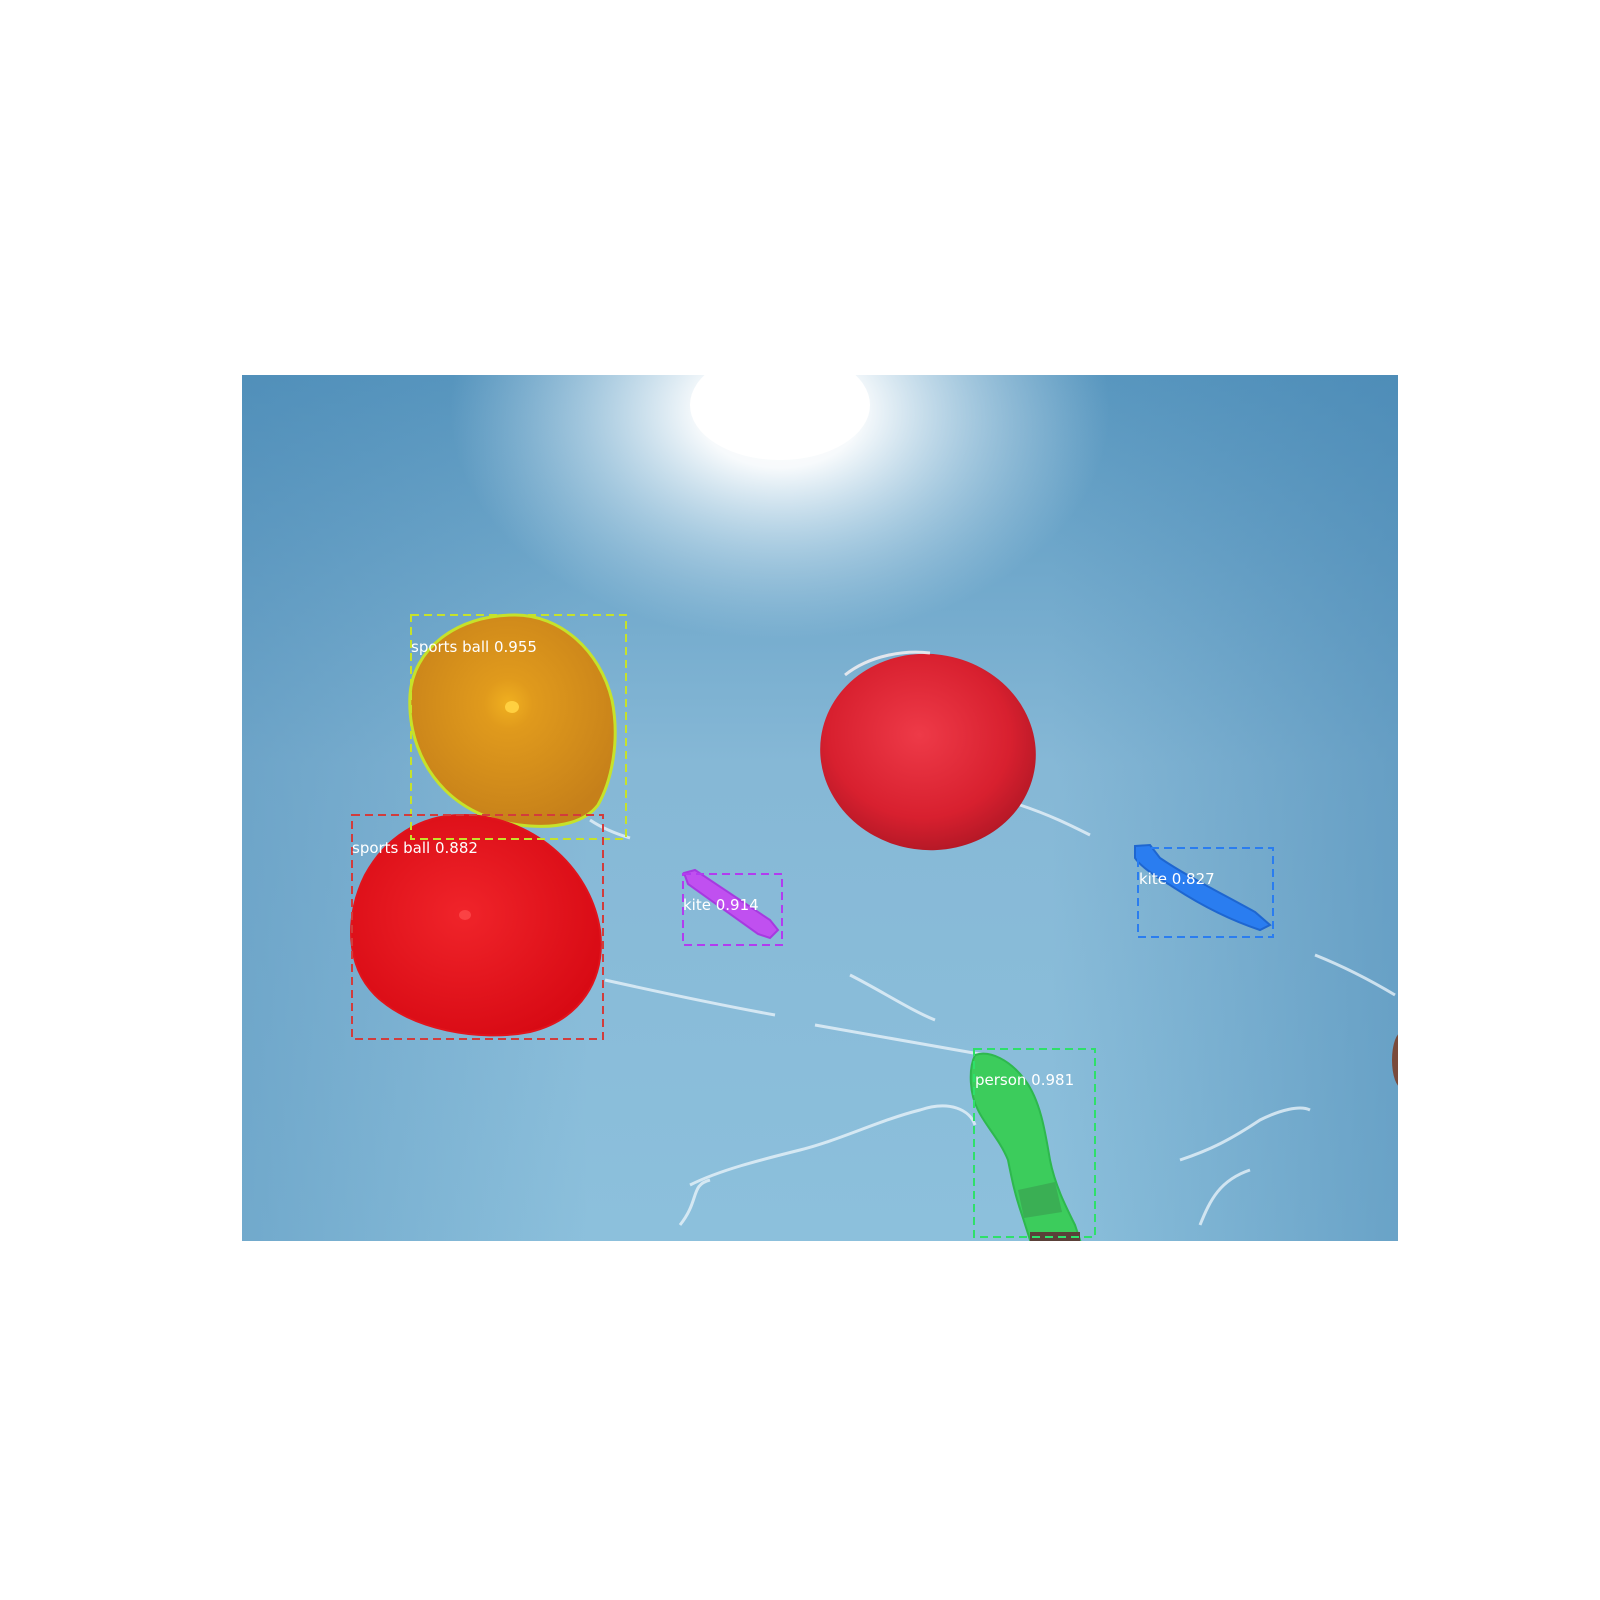  Describe the element at coordinates (1395, 1060) in the screenshot. I see `edge-object` at that location.